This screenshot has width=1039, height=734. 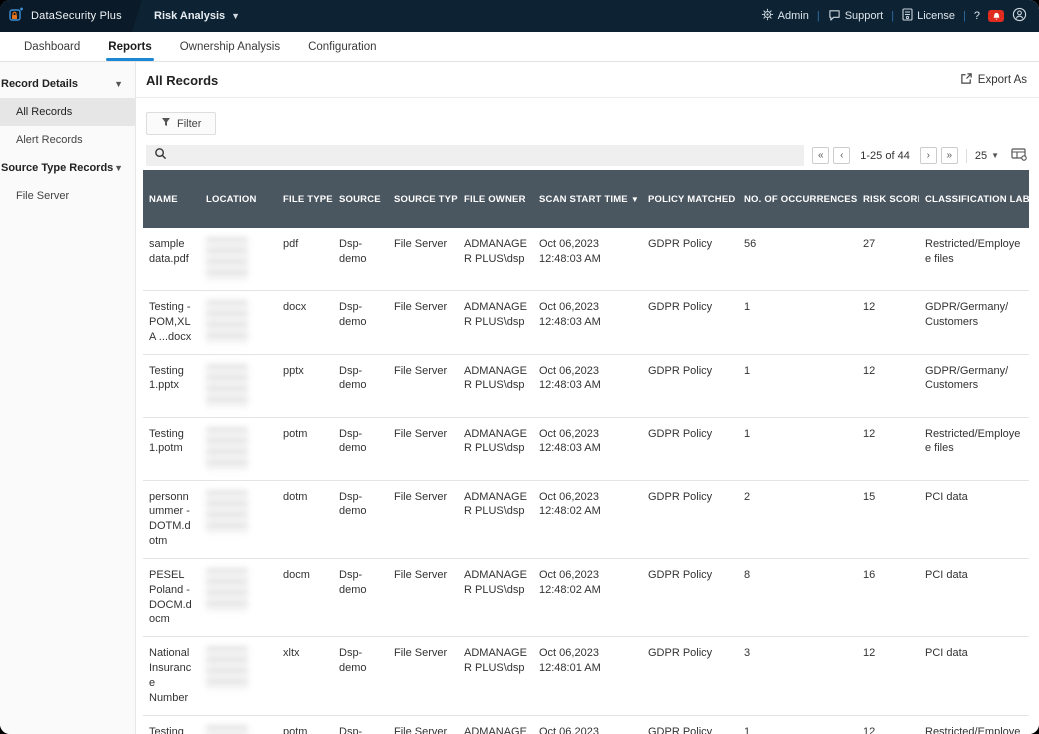 I want to click on cell-file-type: dotm, so click(x=305, y=519).